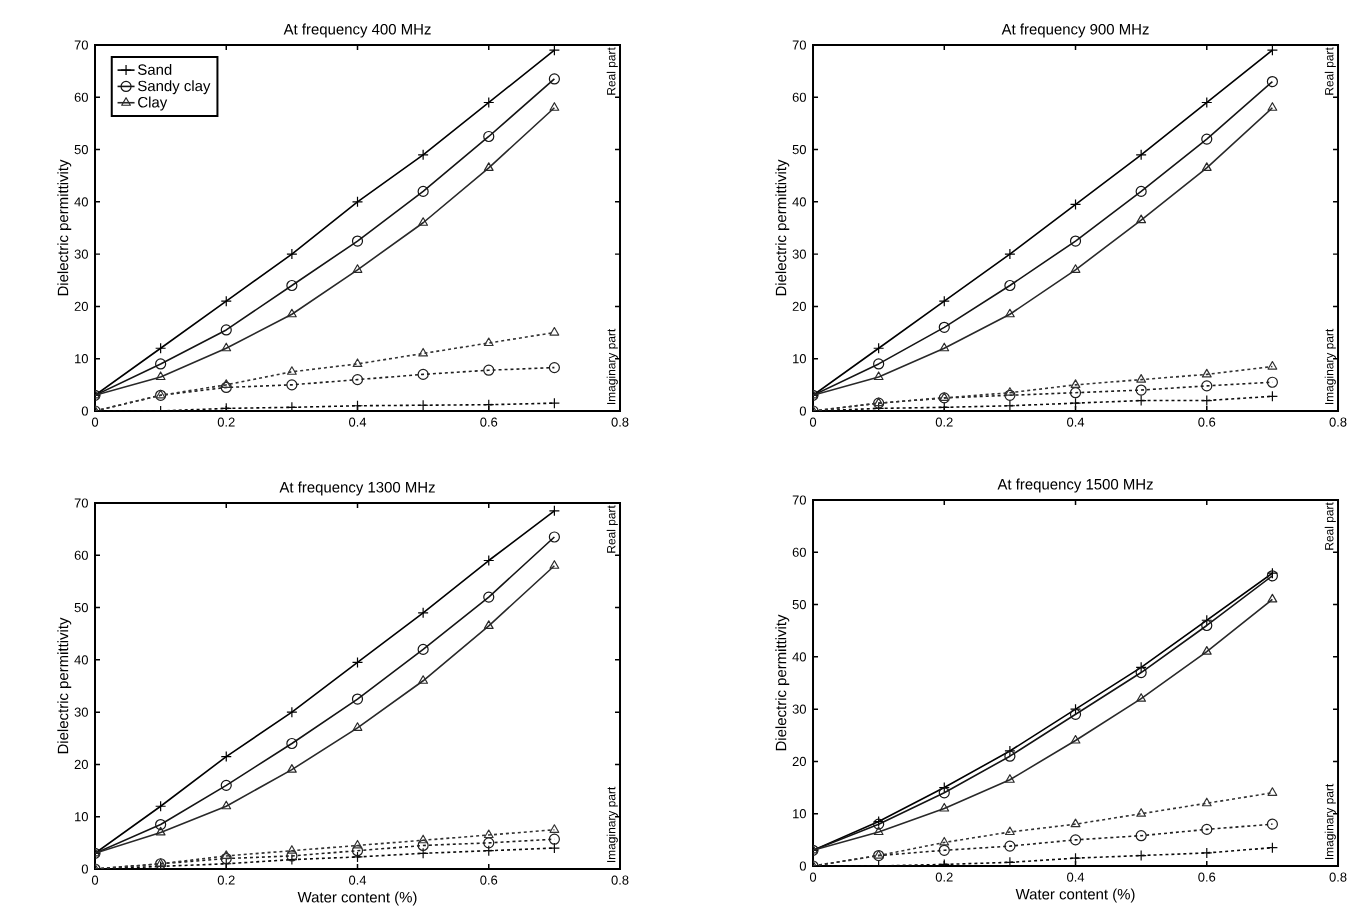  What do you see at coordinates (357, 488) in the screenshot?
I see `chart-title: At frequency 1300 MHz` at bounding box center [357, 488].